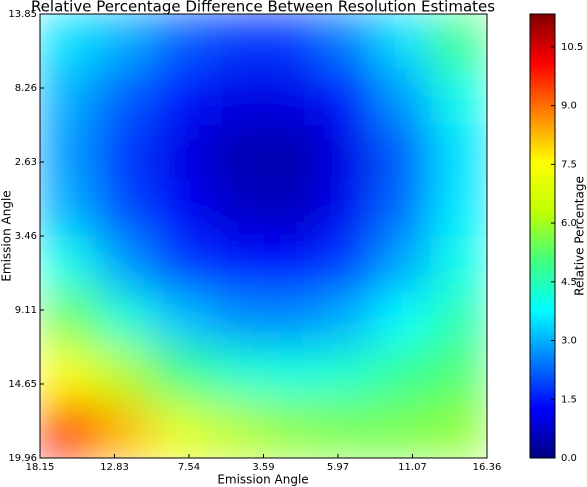 Image resolution: width=587 pixels, height=487 pixels. I want to click on colorbar, so click(542, 236).